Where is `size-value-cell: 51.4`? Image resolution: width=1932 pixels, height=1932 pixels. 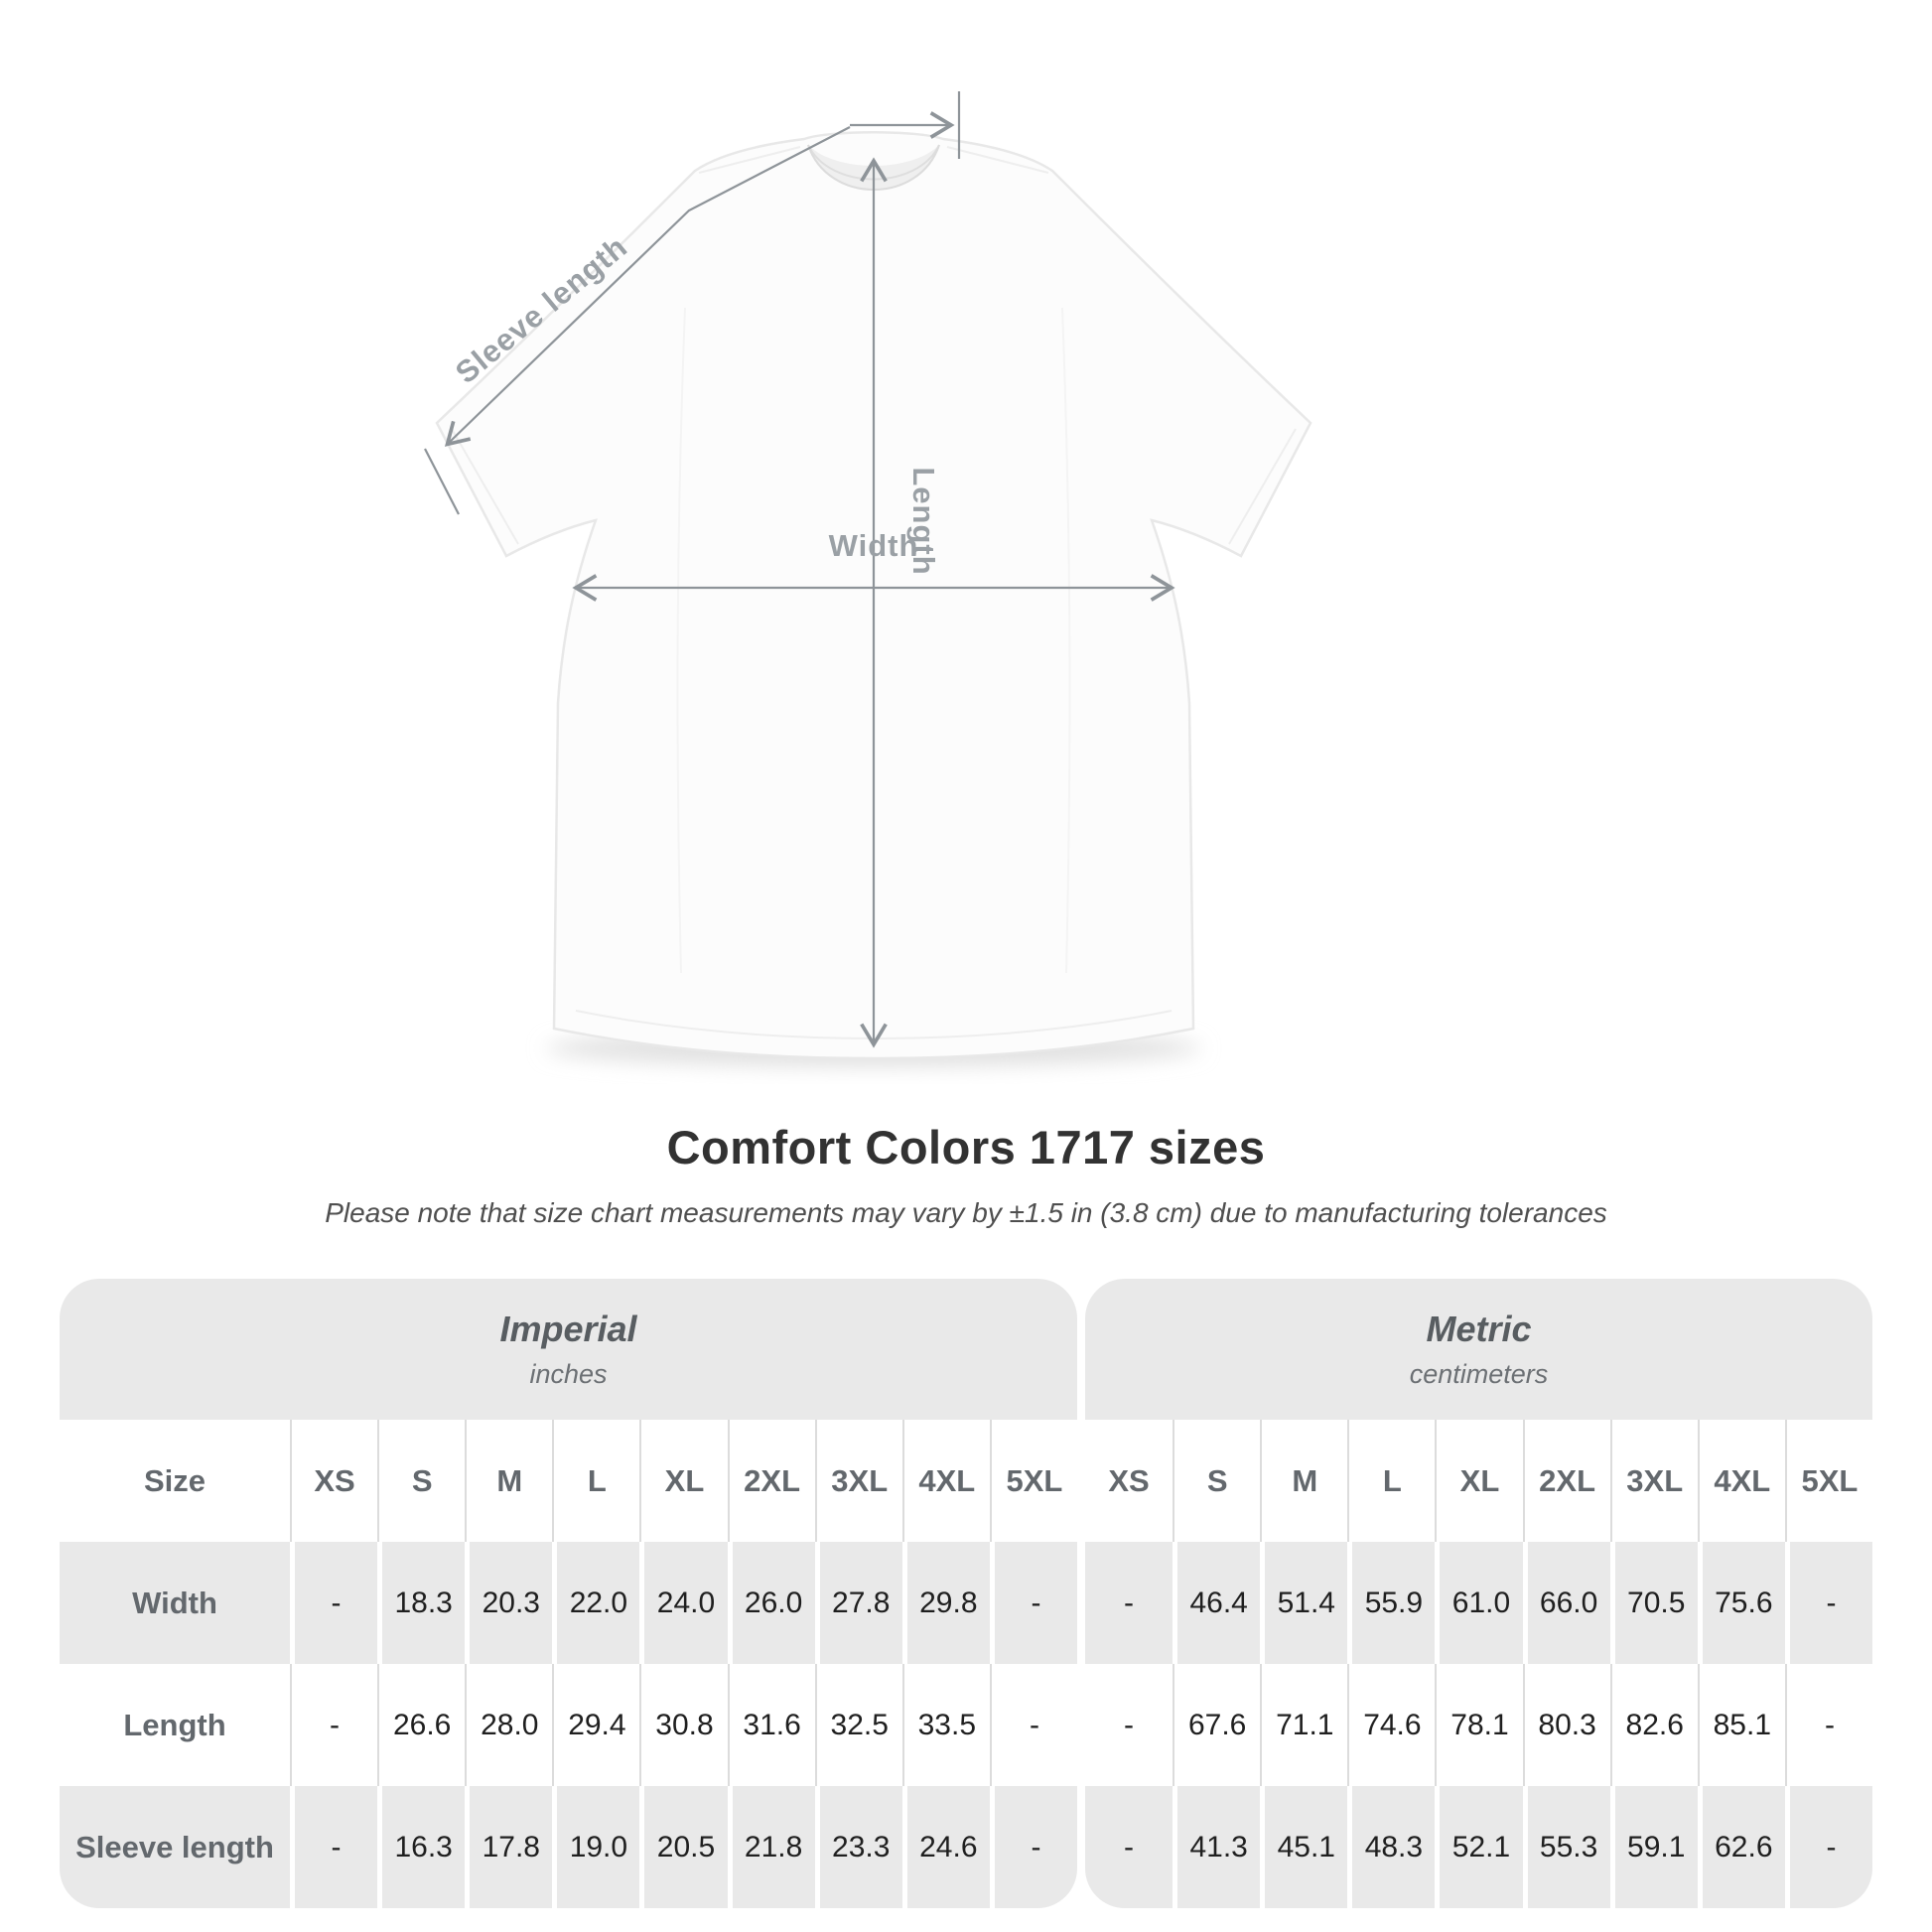
size-value-cell: 51.4 is located at coordinates (1304, 1603).